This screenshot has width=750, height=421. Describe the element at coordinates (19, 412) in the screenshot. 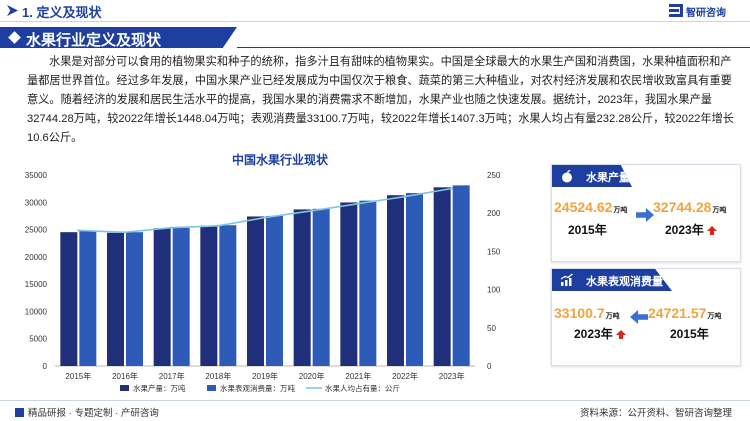

I see `footer-logo-icon` at that location.